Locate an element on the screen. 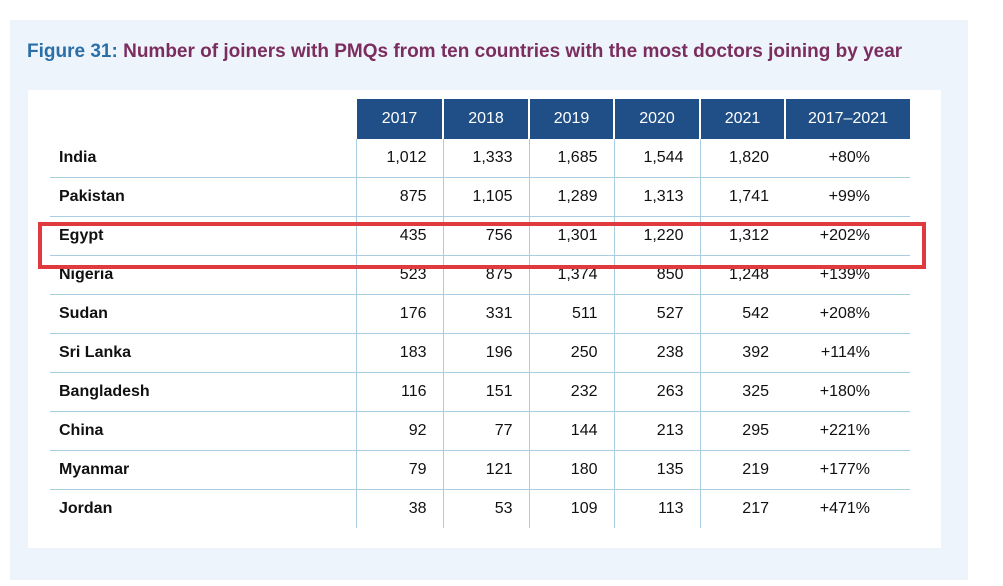 This screenshot has width=1003, height=586. change-cell: +114% is located at coordinates (847, 353).